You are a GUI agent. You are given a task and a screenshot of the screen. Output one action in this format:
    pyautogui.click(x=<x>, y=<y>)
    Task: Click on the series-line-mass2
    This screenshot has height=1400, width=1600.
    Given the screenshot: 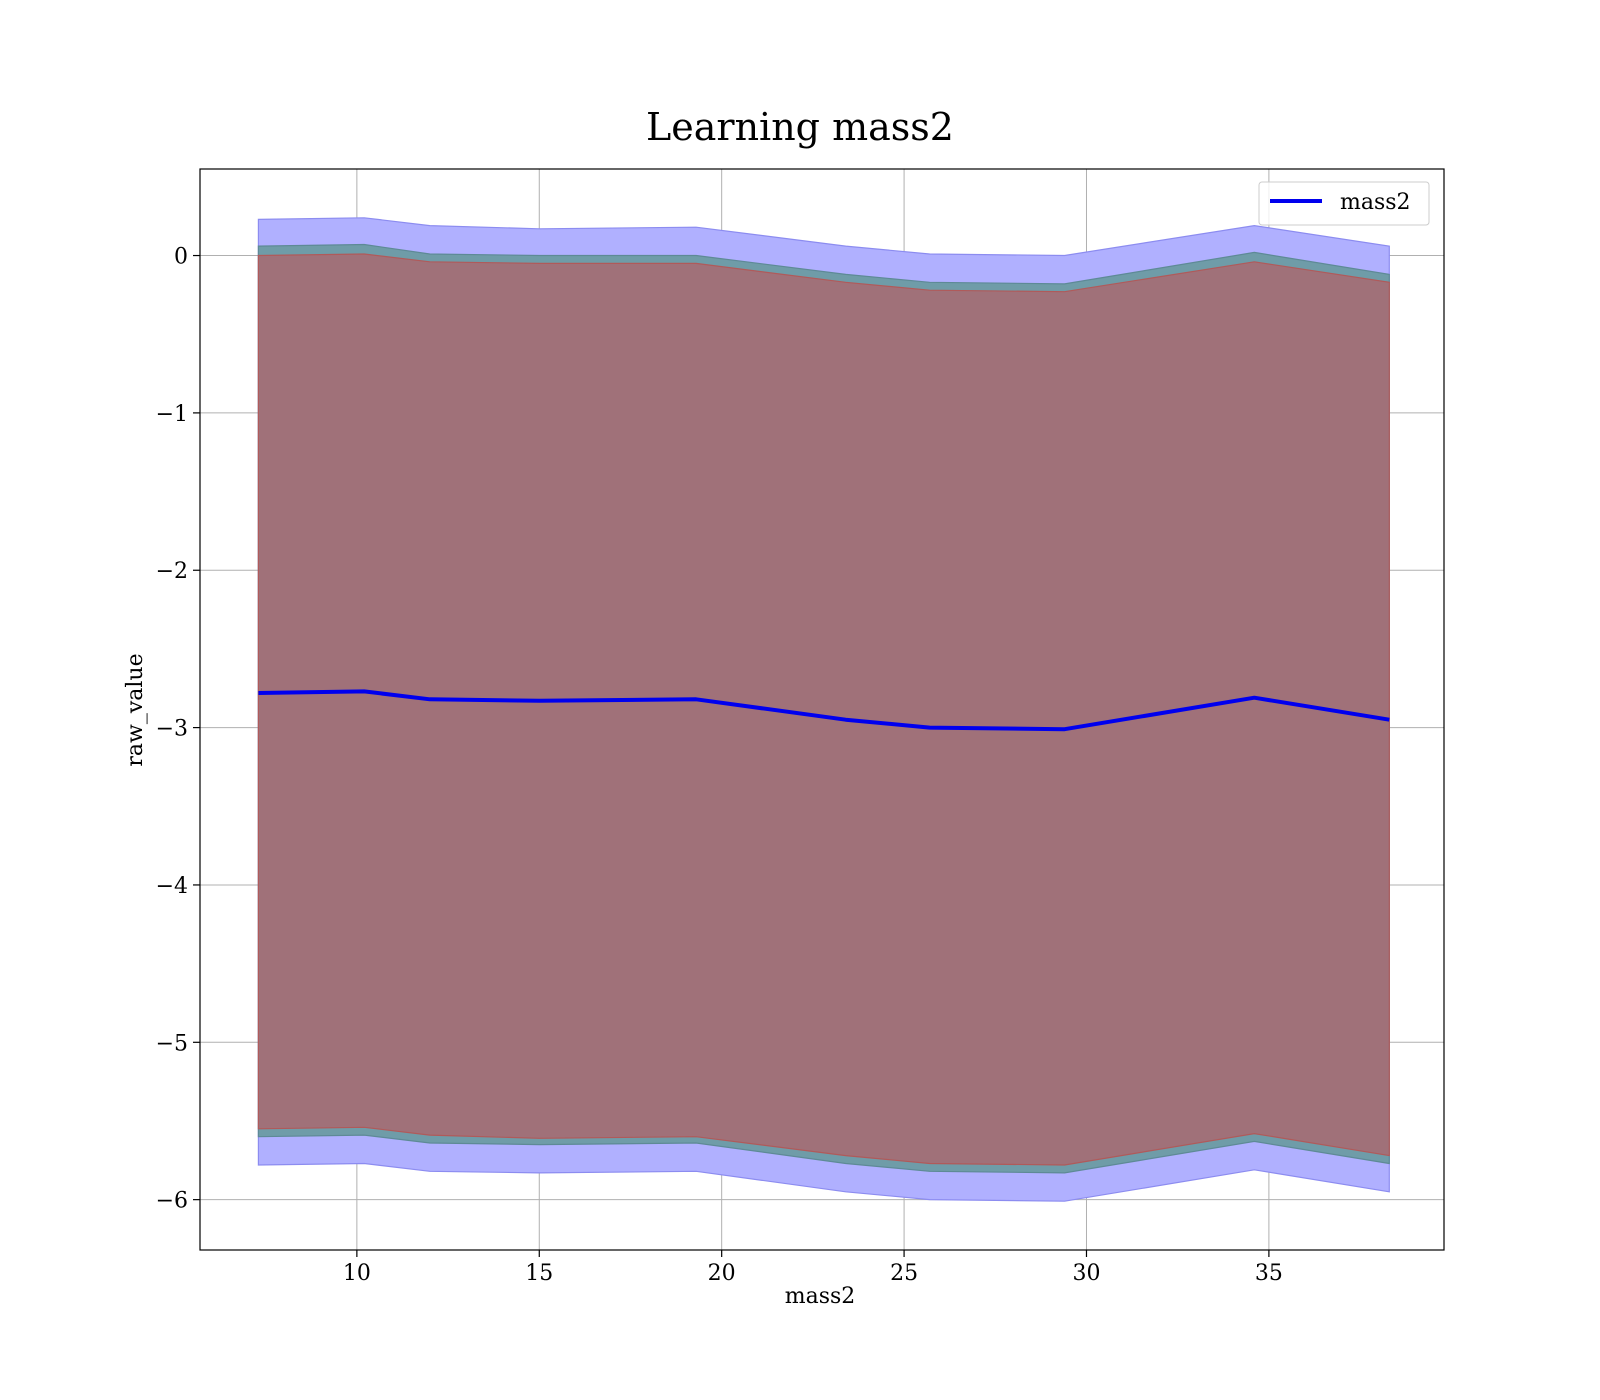 What is the action you would take?
    pyautogui.click(x=824, y=710)
    